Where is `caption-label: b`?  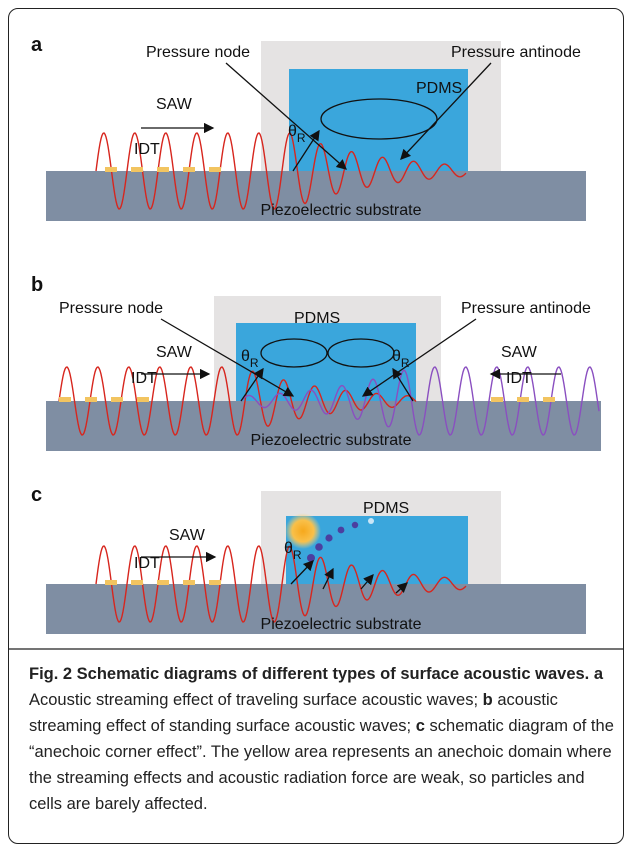
caption-label: b is located at coordinates (487, 700).